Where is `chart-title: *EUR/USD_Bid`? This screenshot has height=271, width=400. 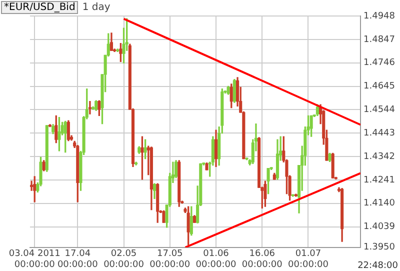
chart-title: *EUR/USD_Bid is located at coordinates (39, 7).